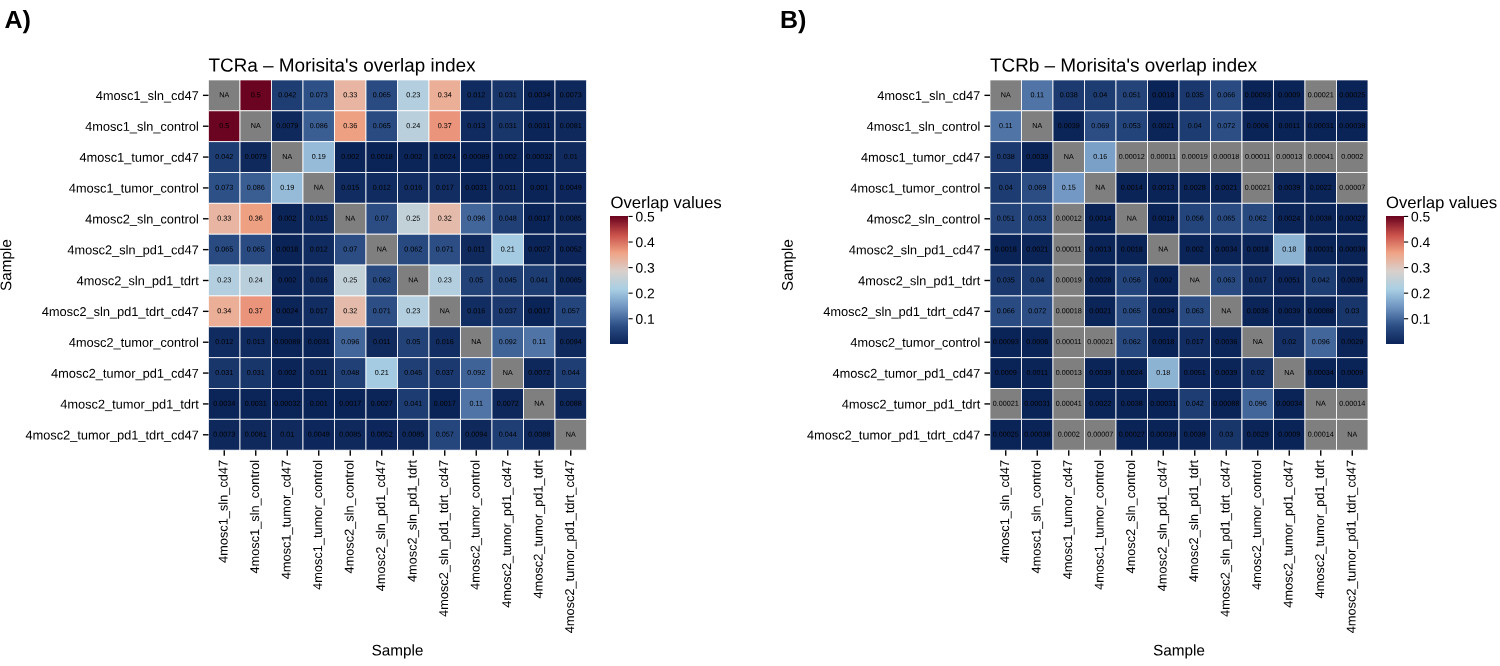 The width and height of the screenshot is (1500, 666). What do you see at coordinates (17, 21) in the screenshot?
I see `text: A)` at bounding box center [17, 21].